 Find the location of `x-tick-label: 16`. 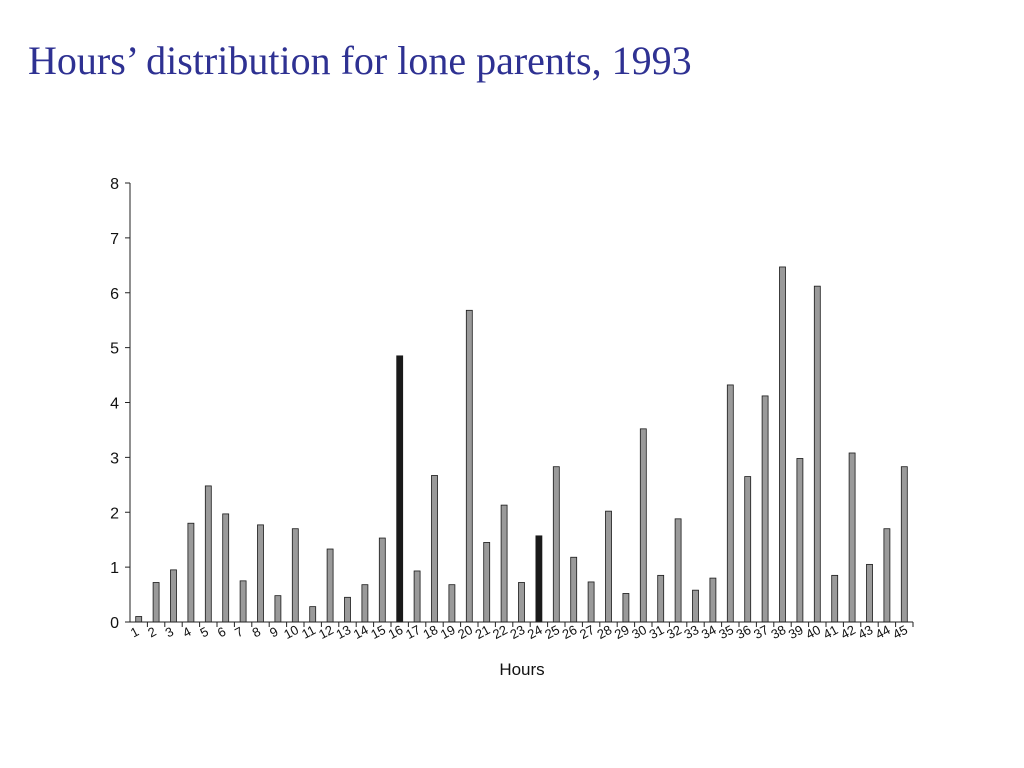

x-tick-label: 16 is located at coordinates (396, 632).